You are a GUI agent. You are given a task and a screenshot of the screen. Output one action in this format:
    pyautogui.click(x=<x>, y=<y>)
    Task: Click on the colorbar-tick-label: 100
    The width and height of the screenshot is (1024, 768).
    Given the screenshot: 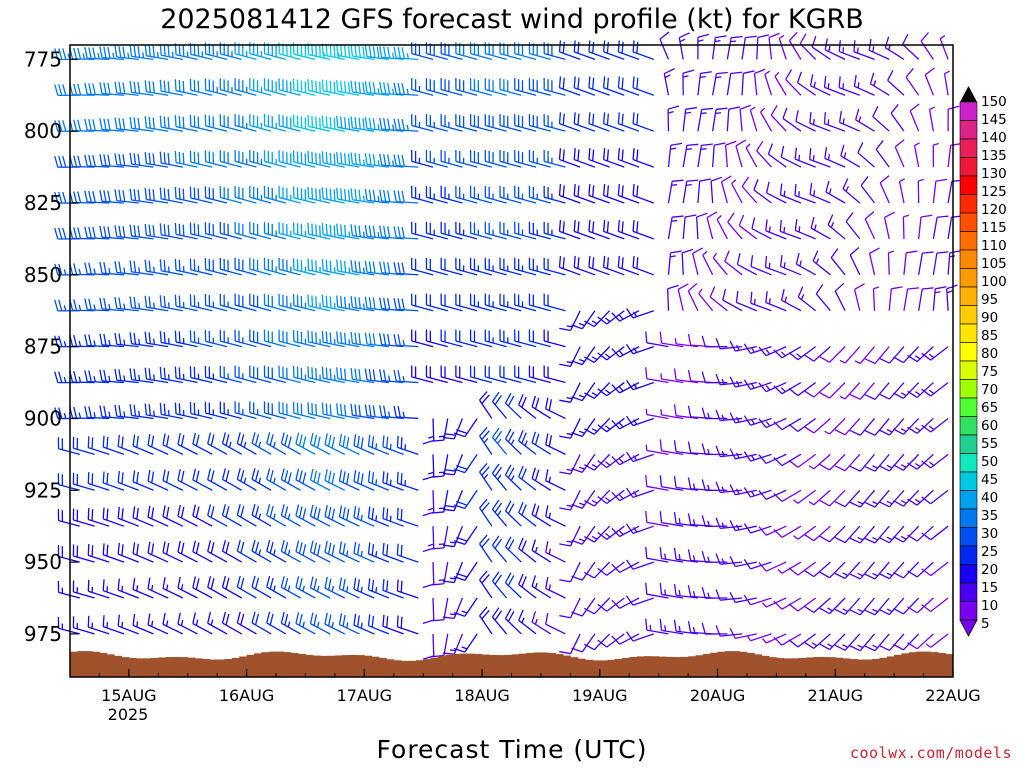 What is the action you would take?
    pyautogui.click(x=994, y=282)
    